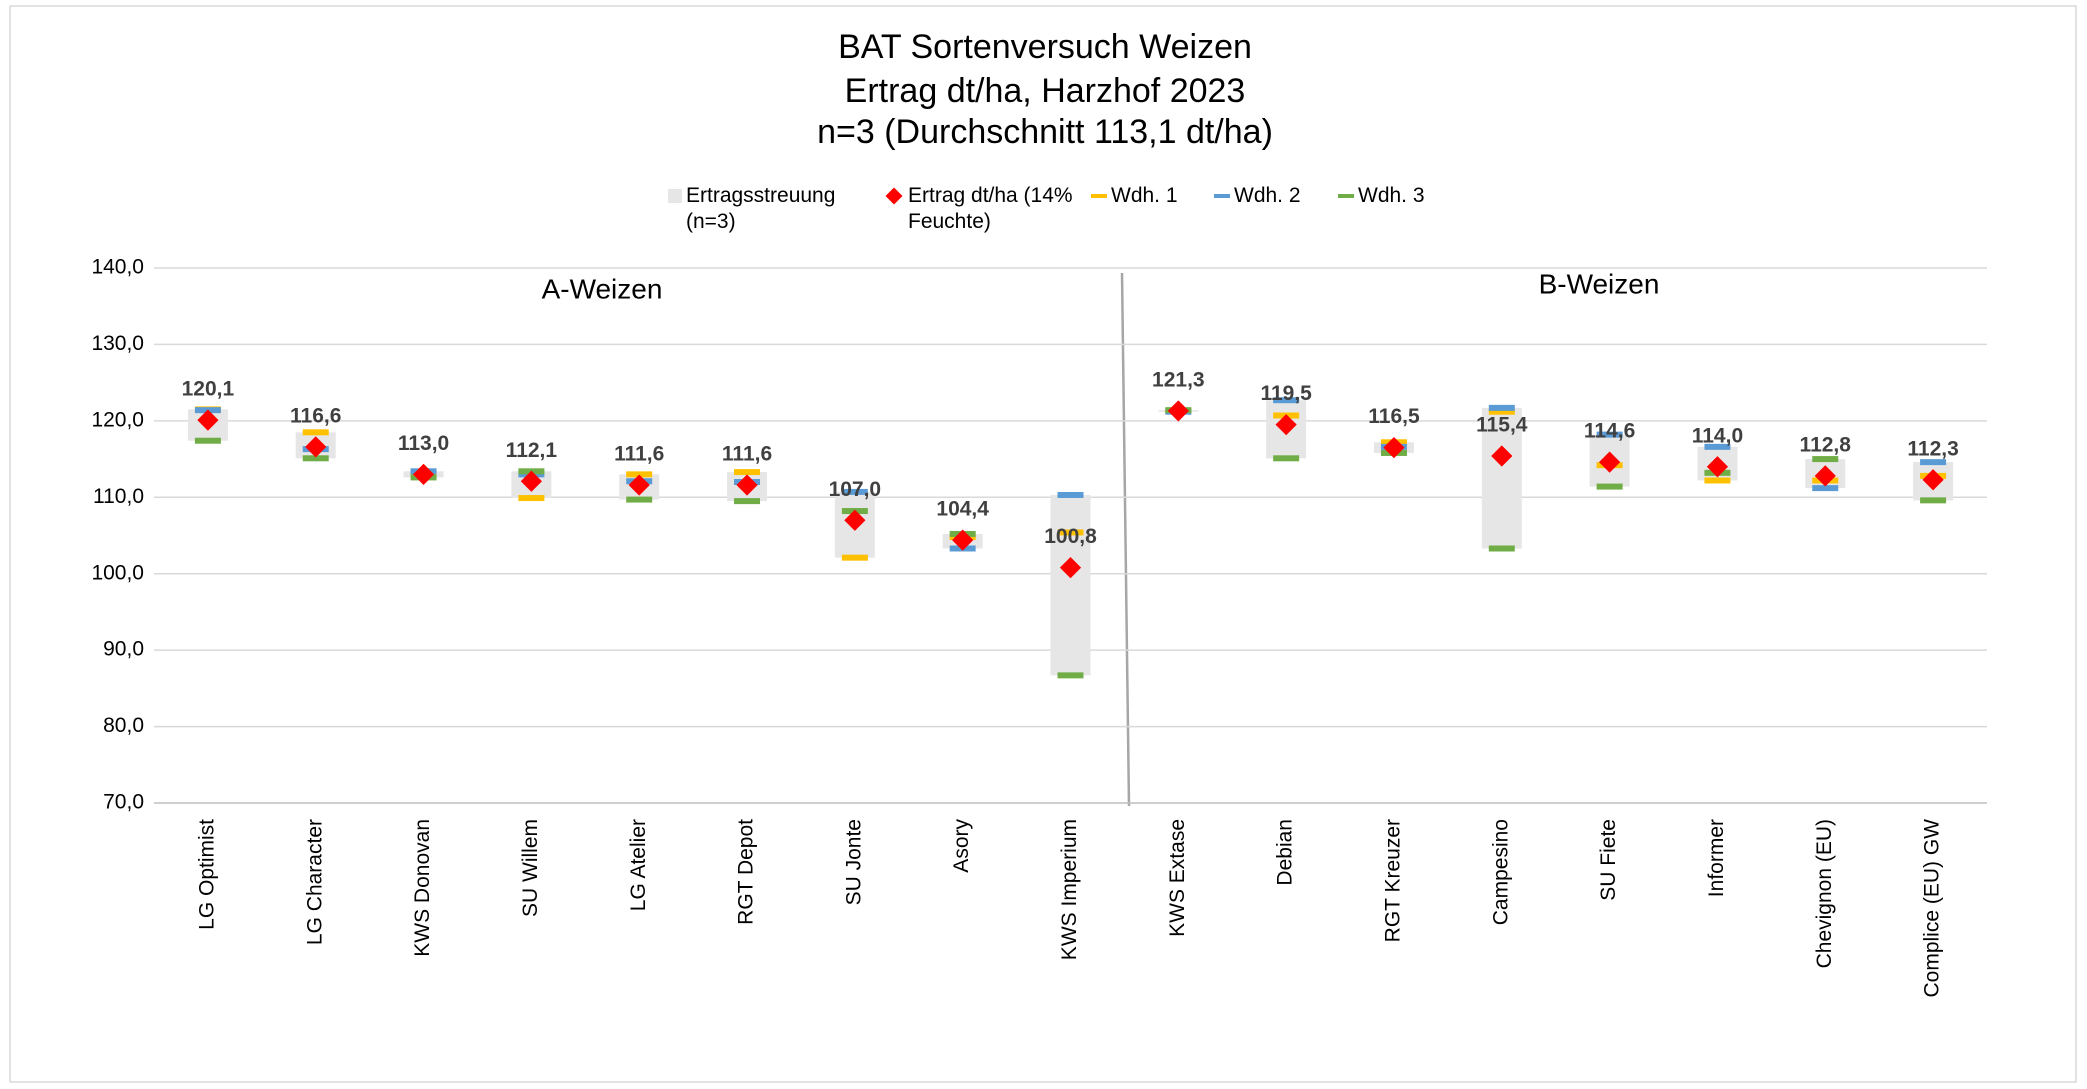 Image resolution: width=2087 pixels, height=1089 pixels. What do you see at coordinates (1045, 47) in the screenshot?
I see `chart-title: BAT Sortenversuch Weizen` at bounding box center [1045, 47].